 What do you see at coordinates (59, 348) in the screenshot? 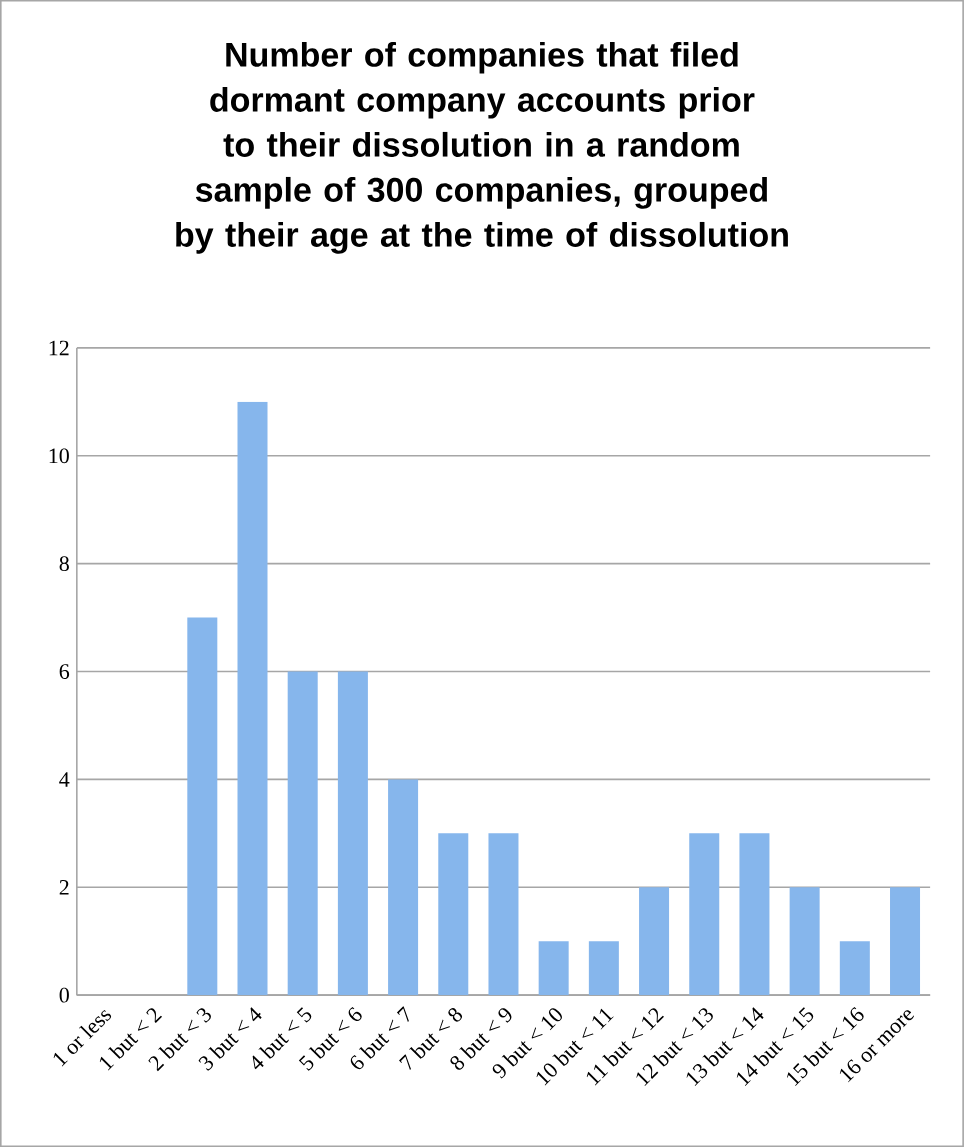
I see `y-tick-label: 12` at bounding box center [59, 348].